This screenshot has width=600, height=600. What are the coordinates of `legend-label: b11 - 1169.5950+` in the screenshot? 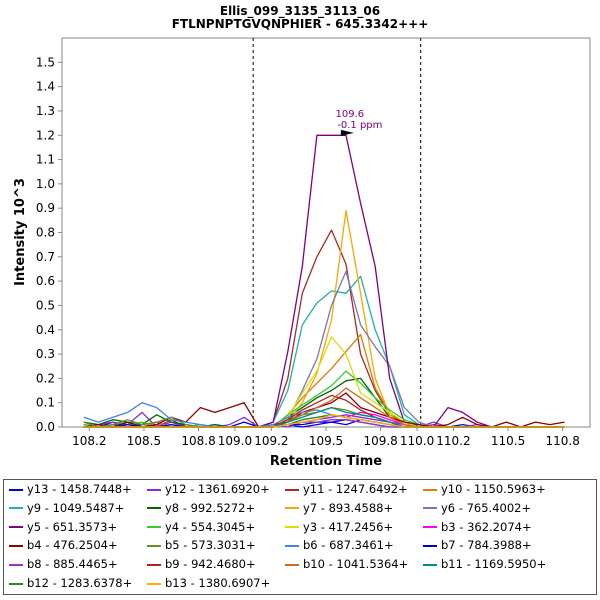 It's located at (494, 564).